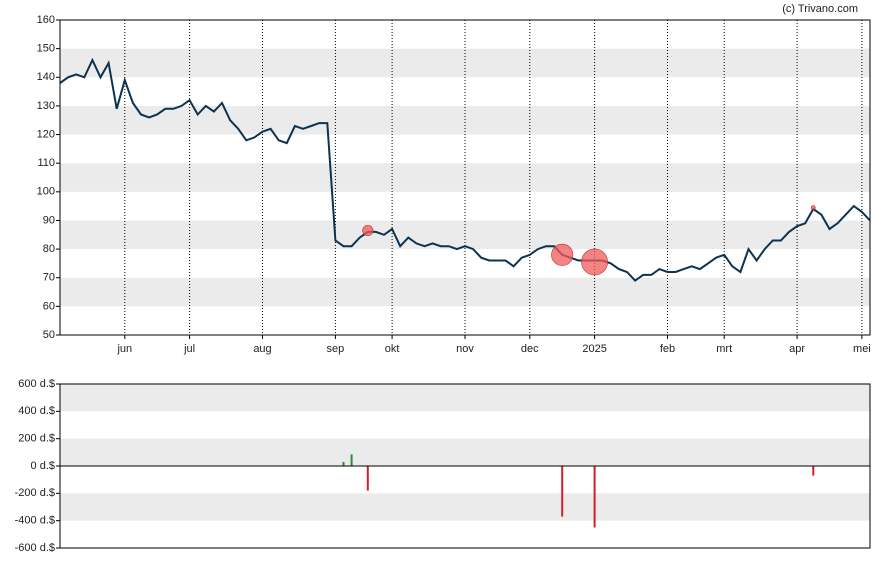  What do you see at coordinates (862, 349) in the screenshot?
I see `x-tick-label: mei` at bounding box center [862, 349].